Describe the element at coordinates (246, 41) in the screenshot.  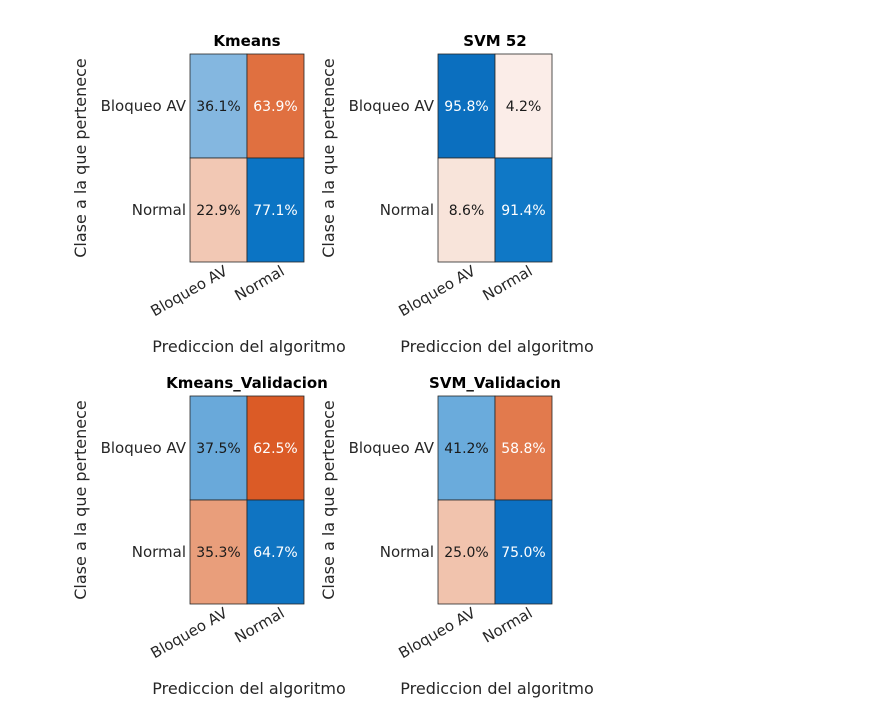
I see `panel-title: Kmeans` at that location.